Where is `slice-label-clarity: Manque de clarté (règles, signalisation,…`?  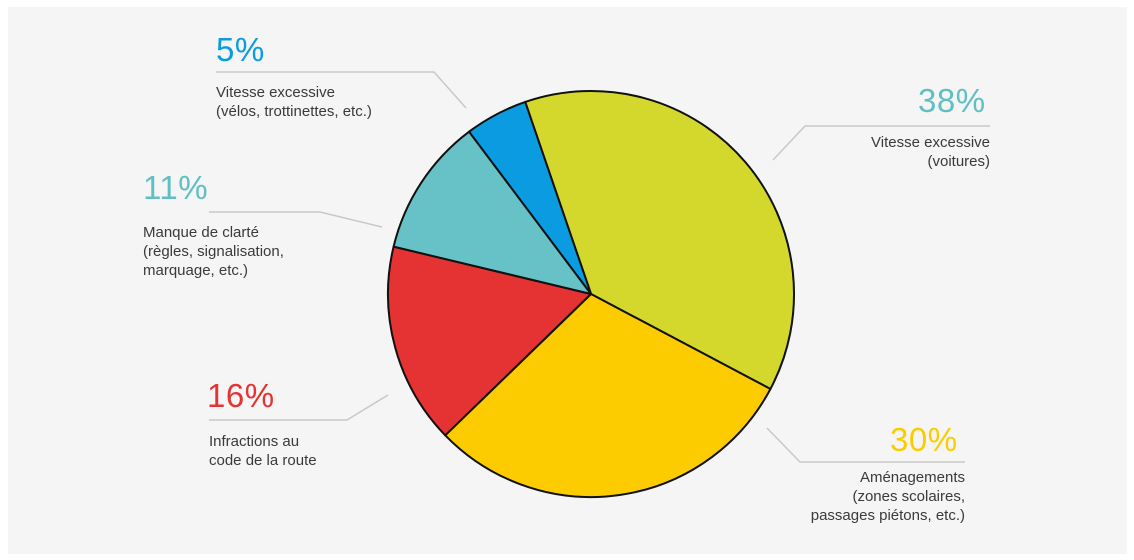
slice-label-clarity: Manque de clarté (règles, signalisation,… is located at coordinates (213, 251).